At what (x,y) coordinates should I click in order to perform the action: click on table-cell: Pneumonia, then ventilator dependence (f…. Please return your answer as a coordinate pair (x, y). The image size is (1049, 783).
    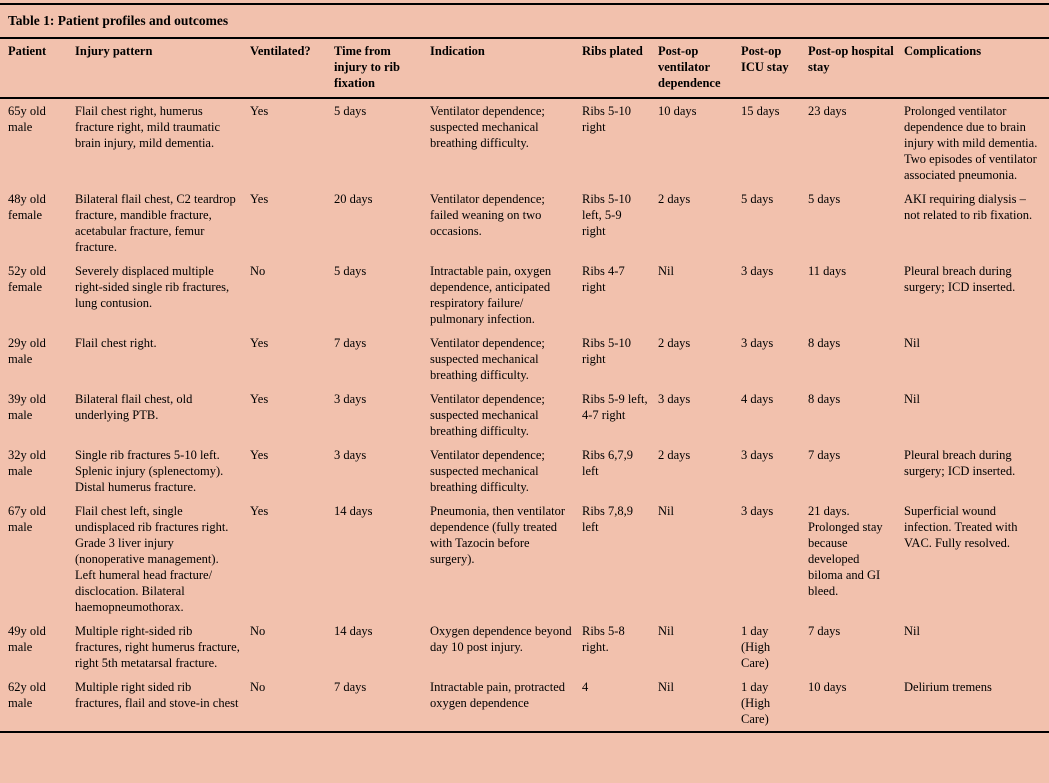
    Looking at the image, I should click on (498, 535).